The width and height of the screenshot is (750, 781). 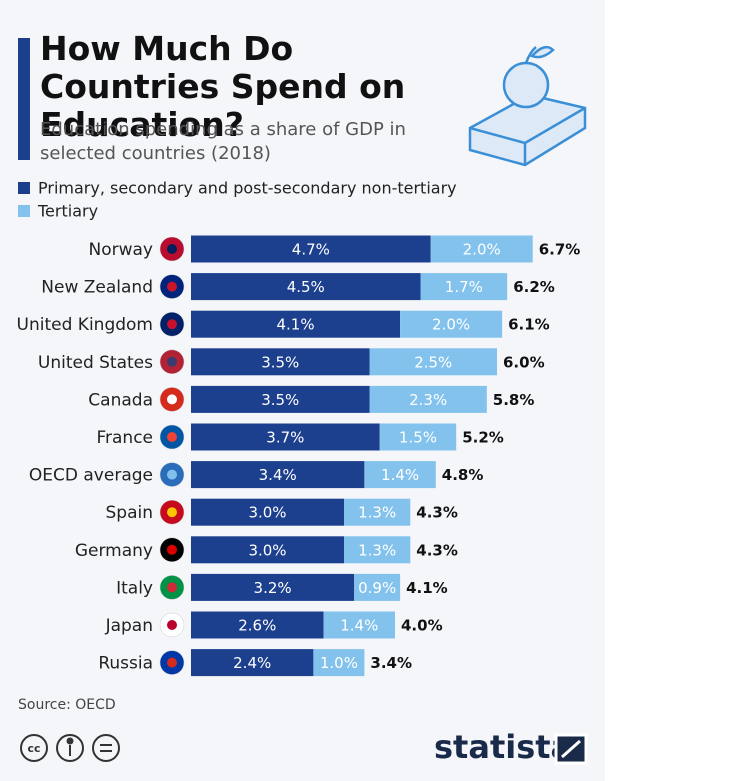 What do you see at coordinates (95, 363) in the screenshot?
I see `category-label: United States` at bounding box center [95, 363].